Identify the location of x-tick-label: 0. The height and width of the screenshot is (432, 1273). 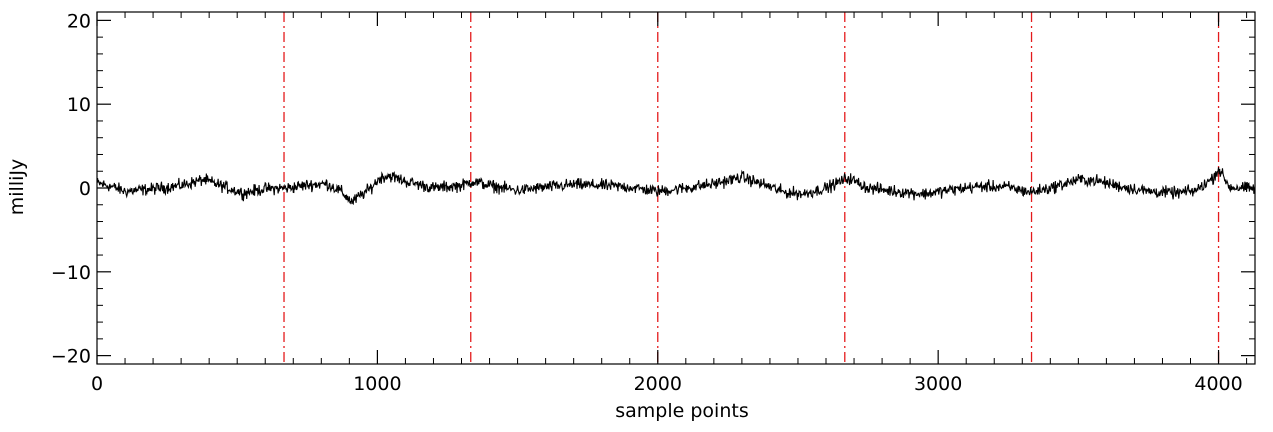
(97, 384).